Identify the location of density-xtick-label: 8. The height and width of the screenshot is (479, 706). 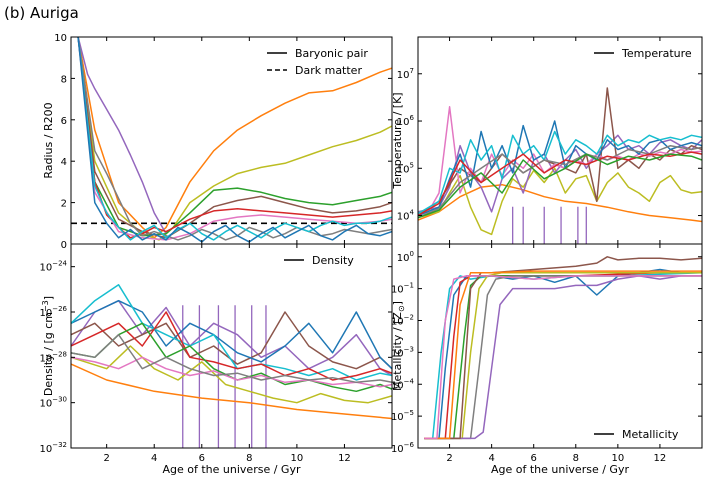
(249, 458).